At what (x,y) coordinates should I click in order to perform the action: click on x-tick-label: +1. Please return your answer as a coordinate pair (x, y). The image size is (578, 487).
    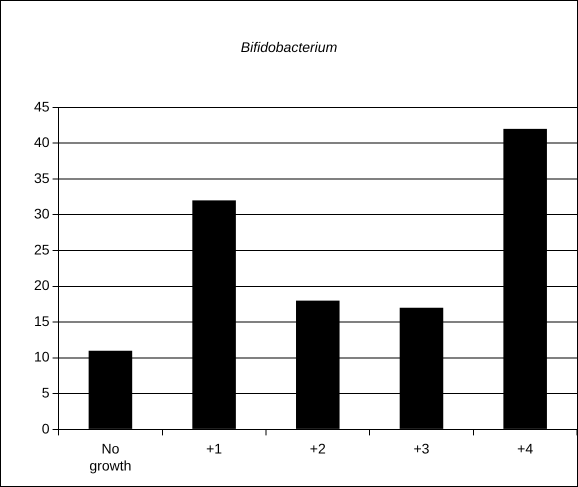
    Looking at the image, I should click on (214, 448).